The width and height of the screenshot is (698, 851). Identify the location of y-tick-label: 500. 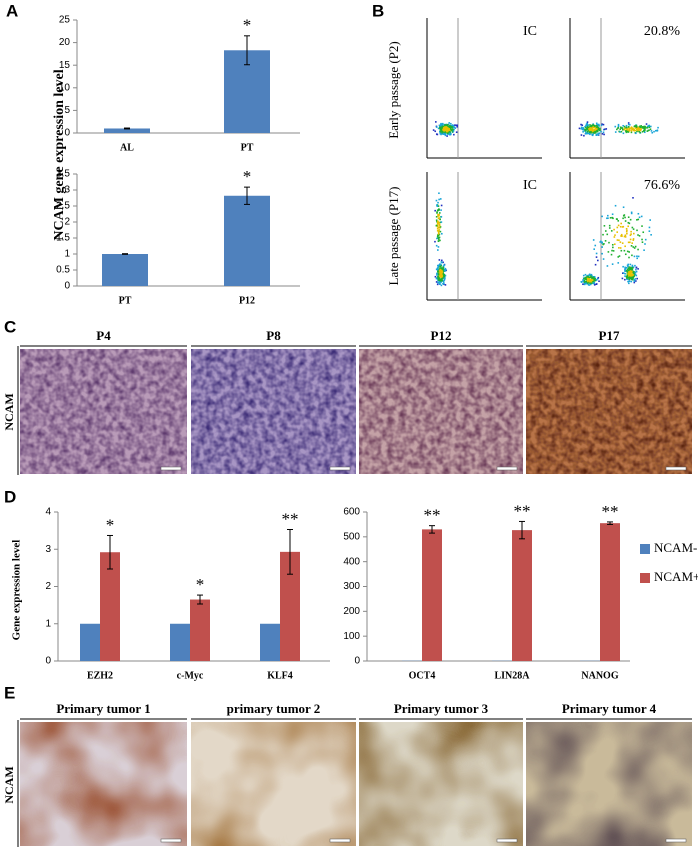
(351, 536).